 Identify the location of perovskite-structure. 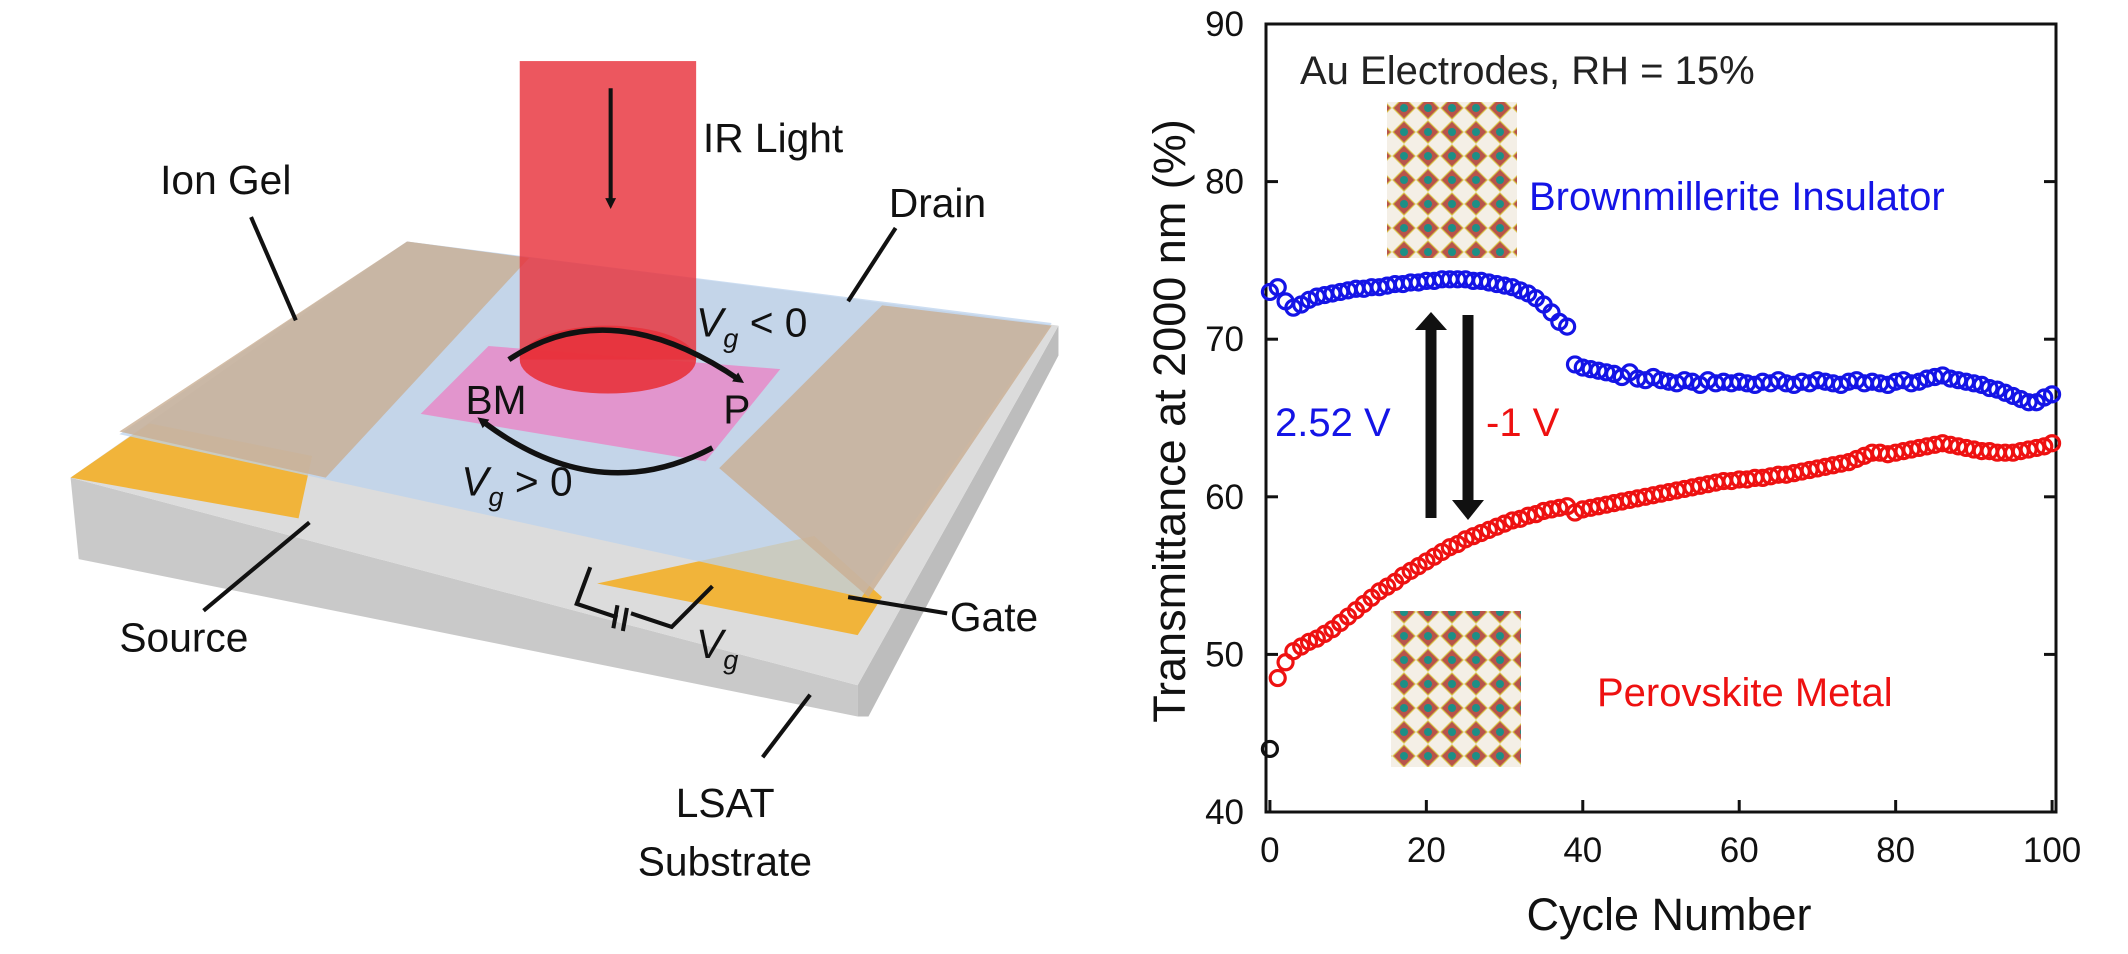
(1456, 689).